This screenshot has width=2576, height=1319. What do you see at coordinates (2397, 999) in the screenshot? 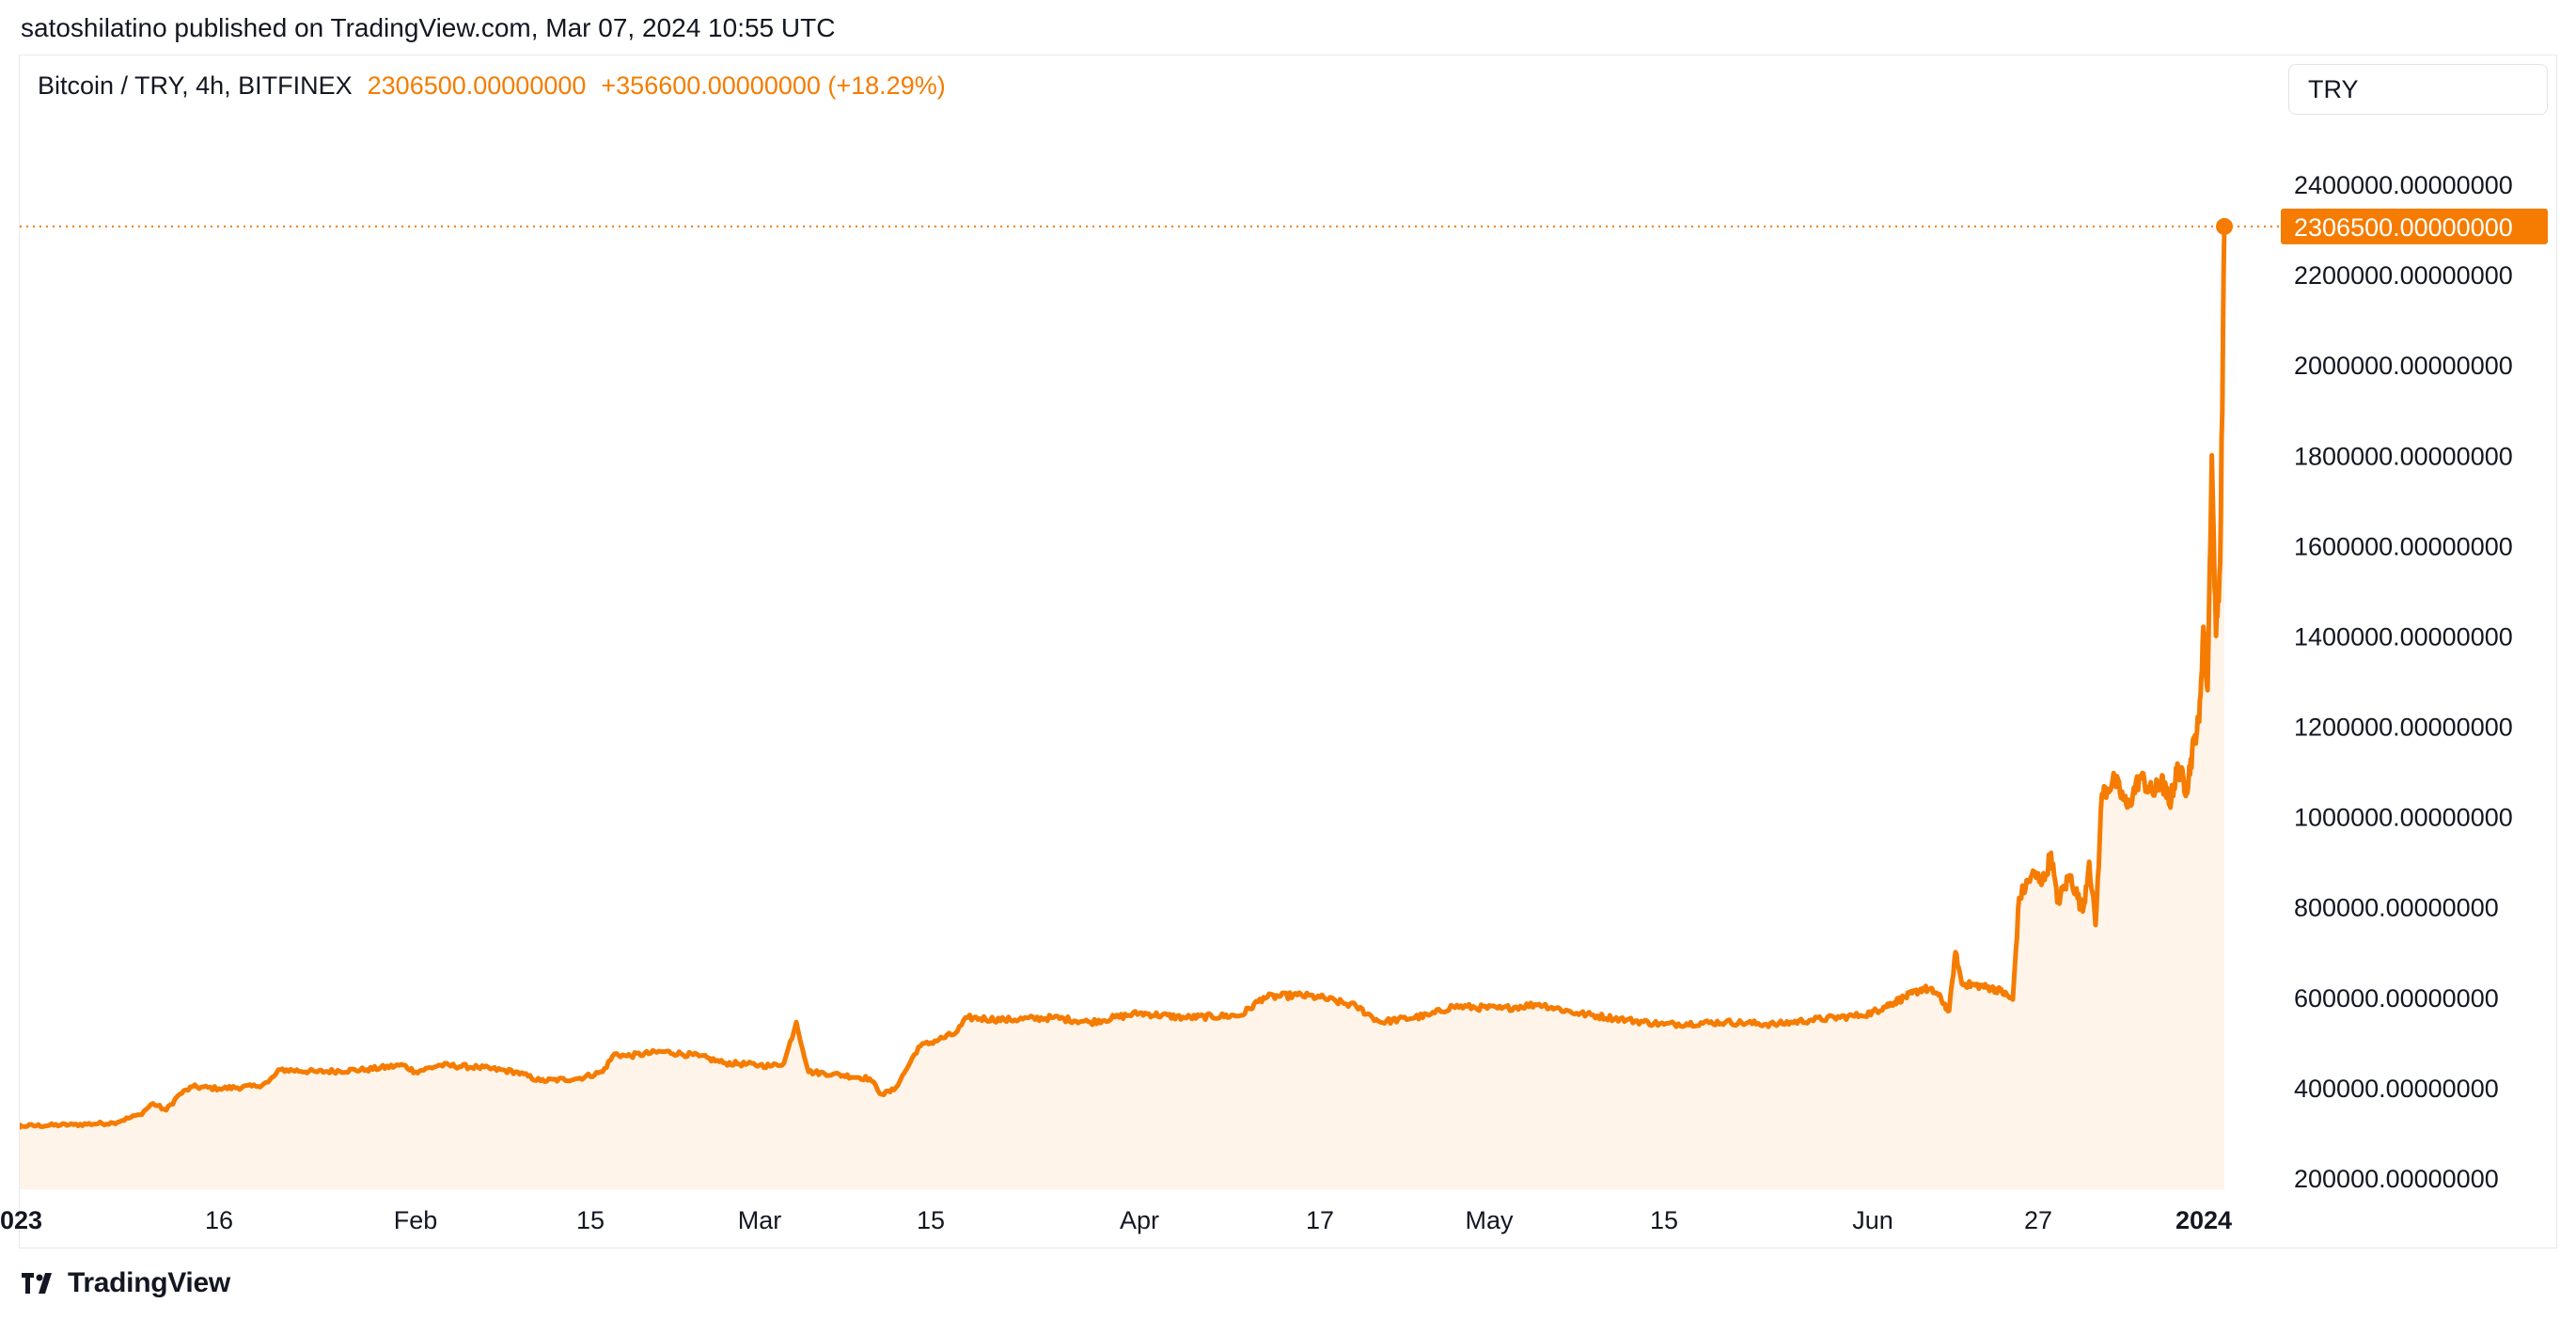
I see `y-tick-label: 600000.00000000` at bounding box center [2397, 999].